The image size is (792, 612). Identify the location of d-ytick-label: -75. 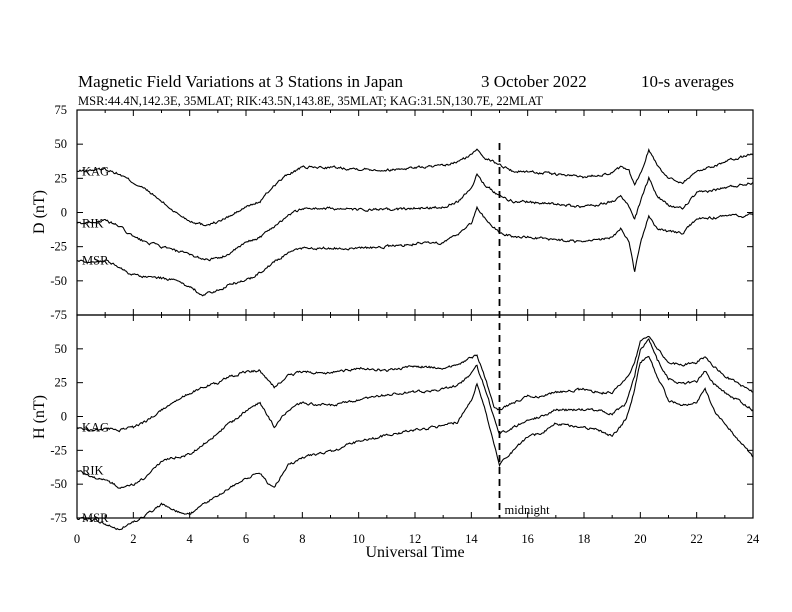
(58, 315).